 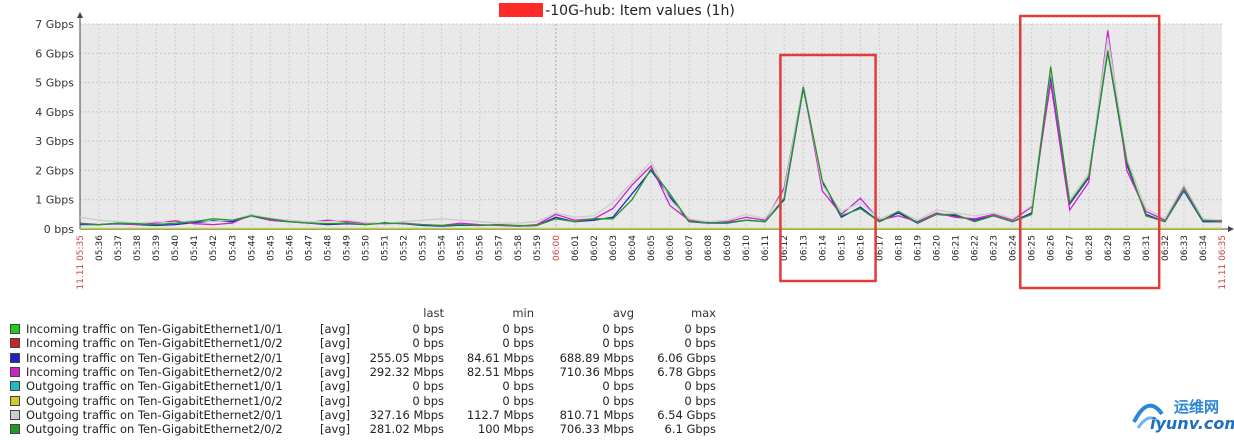 What do you see at coordinates (1185, 248) in the screenshot?
I see `x-tick-label: 06:33` at bounding box center [1185, 248].